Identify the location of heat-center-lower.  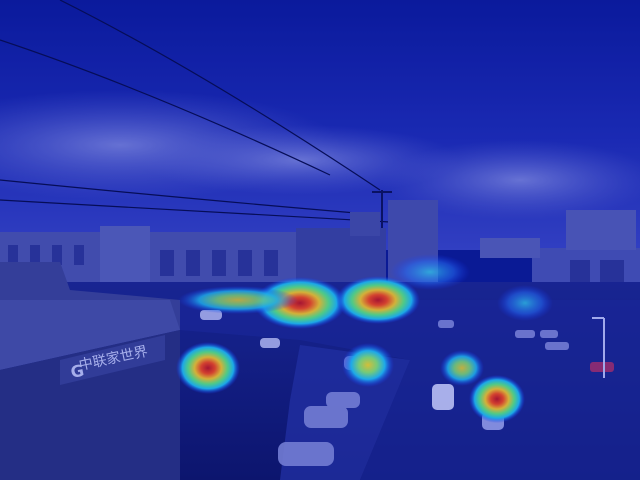
(368, 365).